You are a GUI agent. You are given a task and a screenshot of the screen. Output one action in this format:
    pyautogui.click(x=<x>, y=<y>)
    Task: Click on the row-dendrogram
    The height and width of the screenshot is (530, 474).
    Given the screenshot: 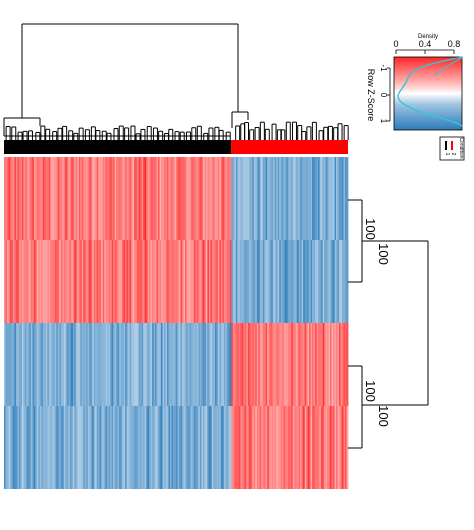 What is the action you would take?
    pyautogui.click(x=388, y=324)
    